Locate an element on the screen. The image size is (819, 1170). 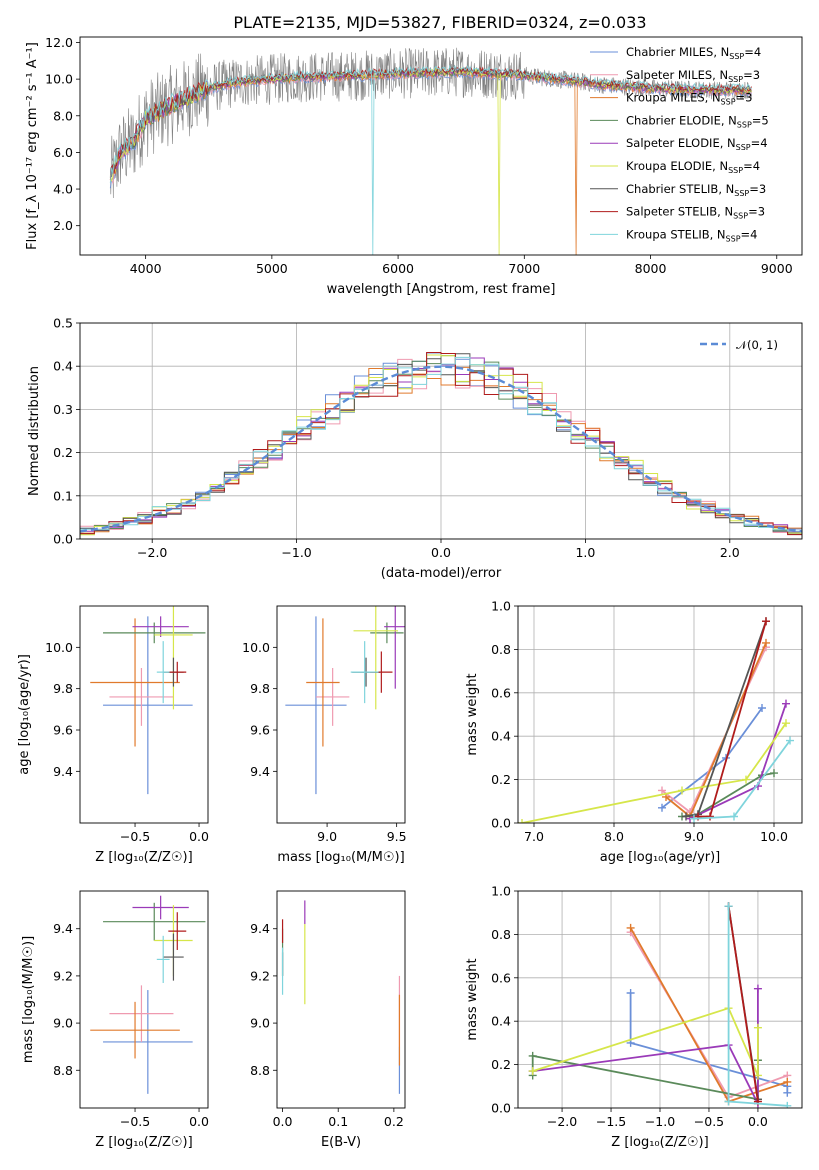
x-tick-label: −1.0 is located at coordinates (660, 1121).